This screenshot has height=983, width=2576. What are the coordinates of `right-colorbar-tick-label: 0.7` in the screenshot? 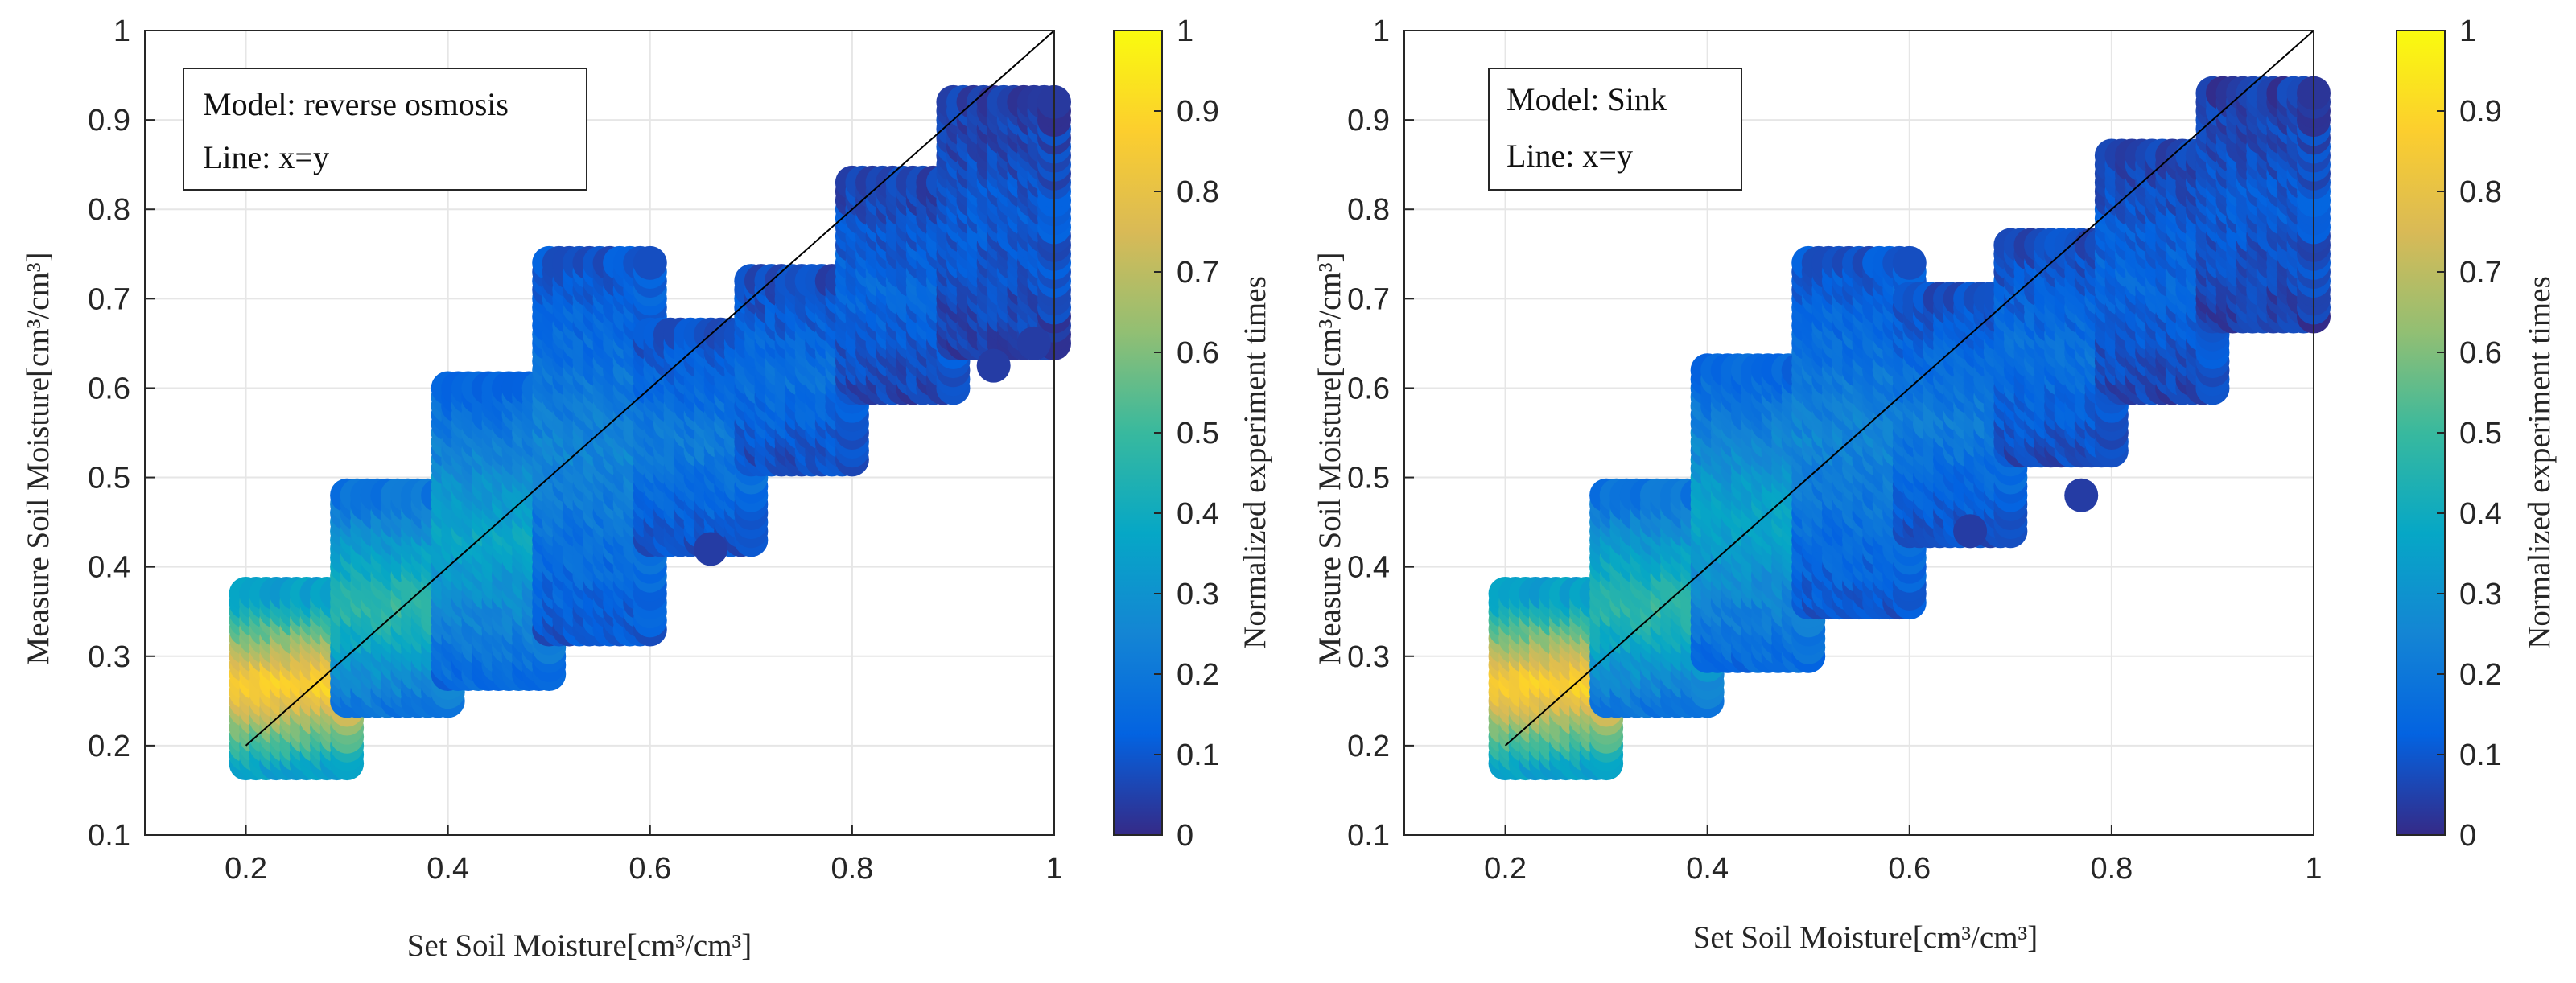 It's located at (2480, 273).